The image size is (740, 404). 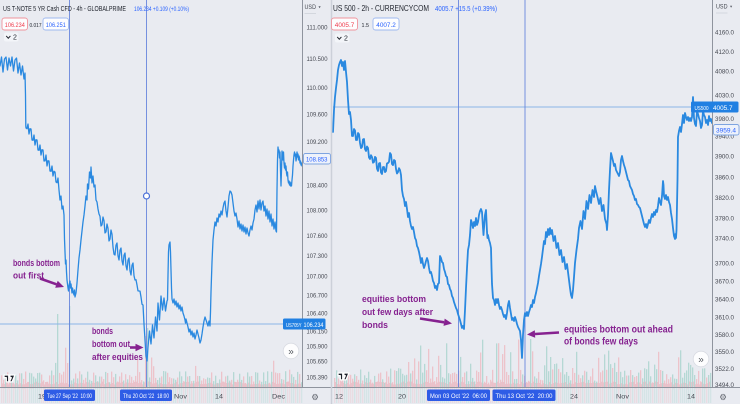 I want to click on svg-text: 110.000, so click(x=317, y=88).